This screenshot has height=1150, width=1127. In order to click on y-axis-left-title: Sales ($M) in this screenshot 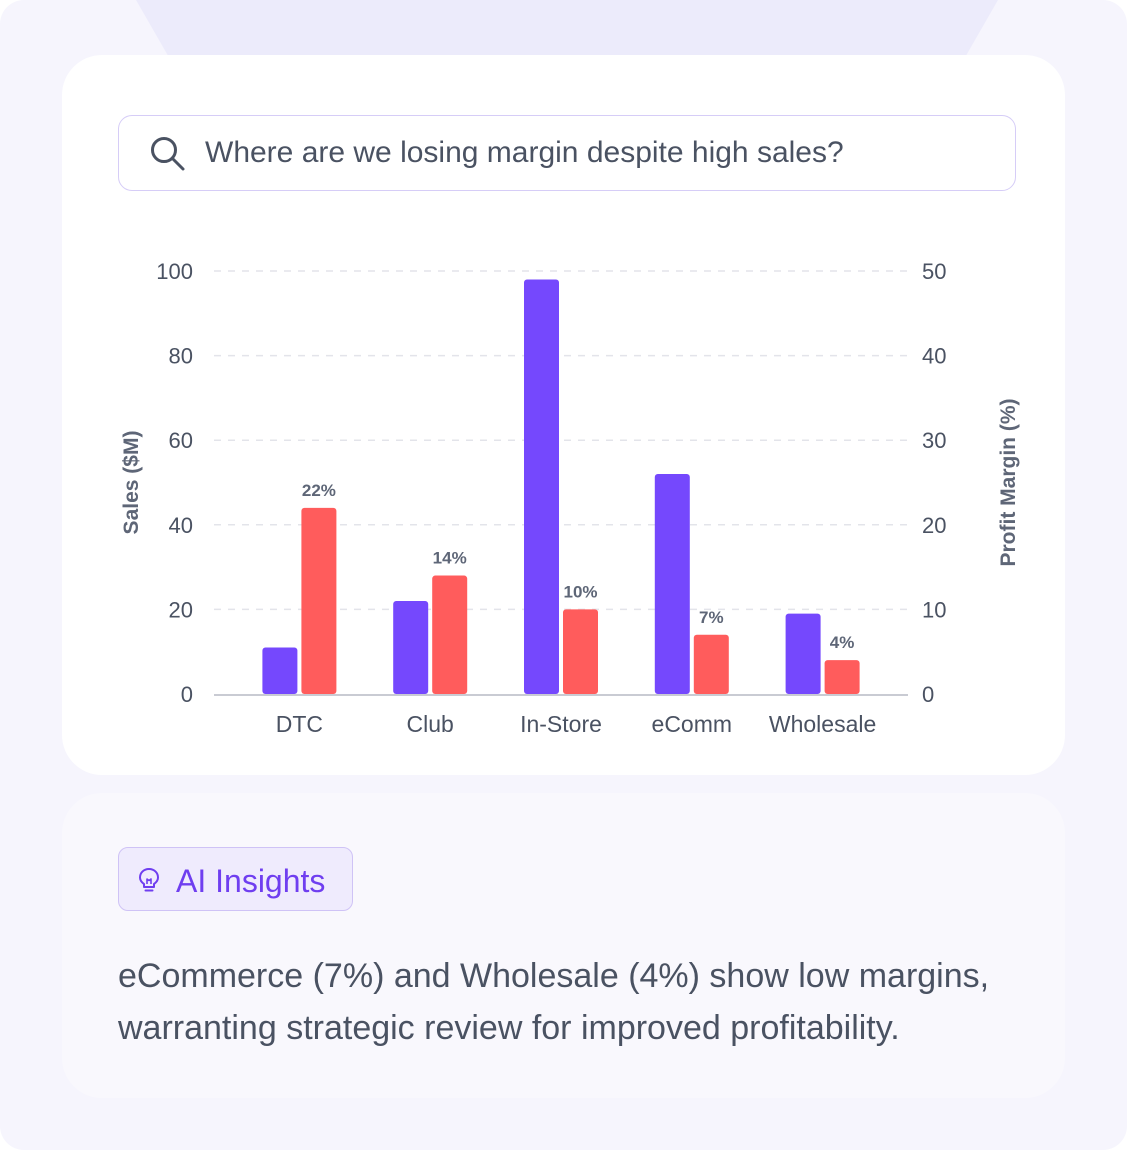, I will do `click(131, 483)`.